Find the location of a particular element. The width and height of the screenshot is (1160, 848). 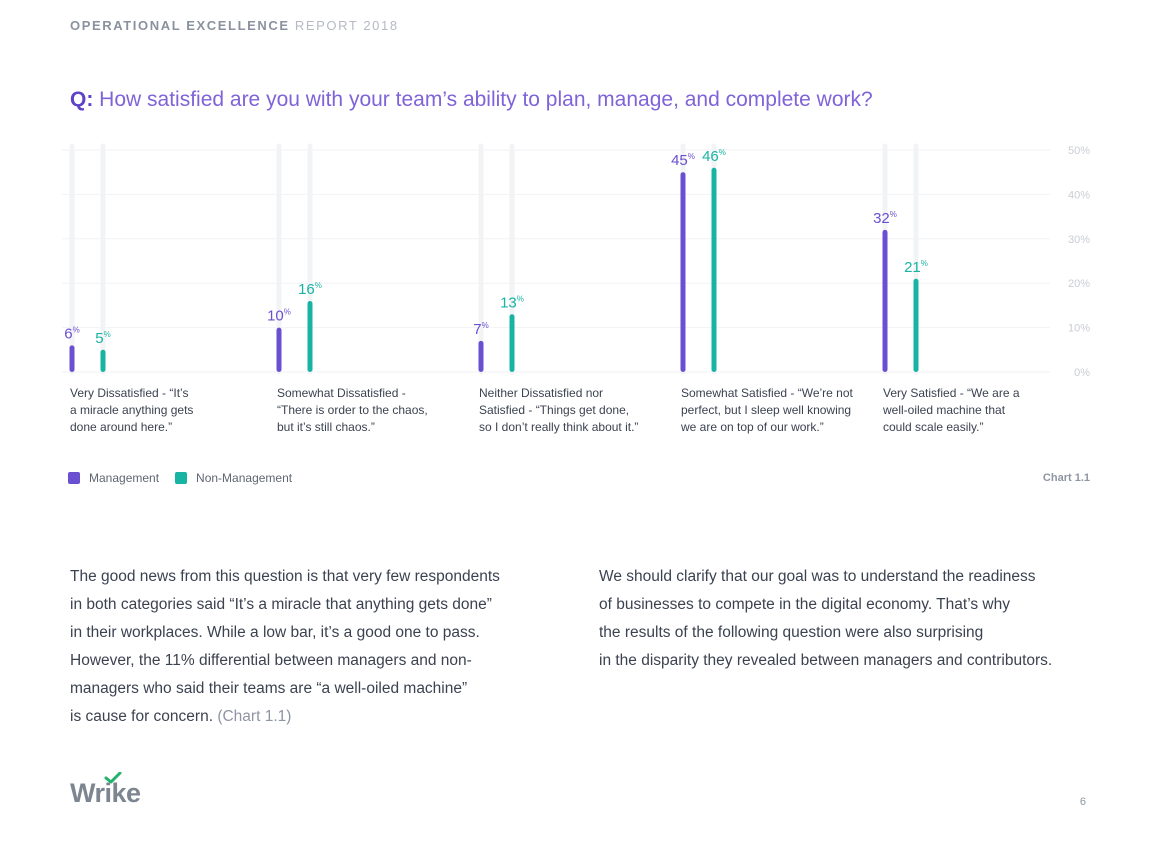

data-label: 45% is located at coordinates (683, 160).